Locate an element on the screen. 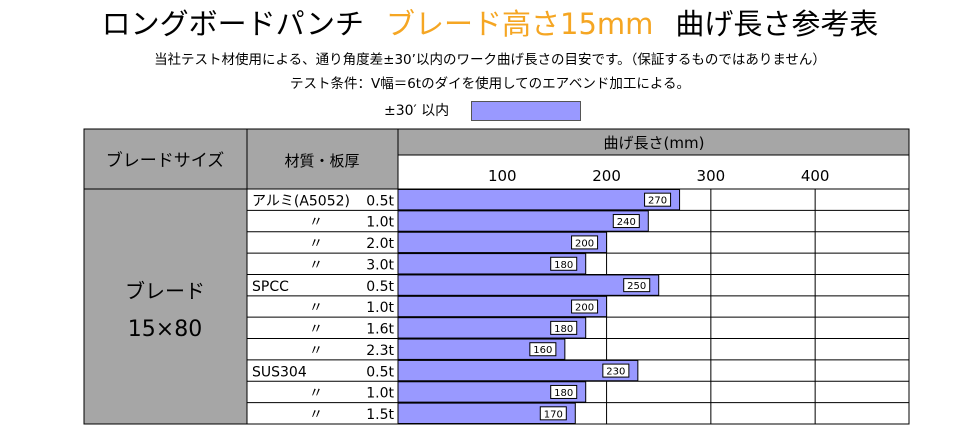 Image resolution: width=980 pixels, height=430 pixels. header-length-label: 曲げ長さ(mm) is located at coordinates (654, 143).